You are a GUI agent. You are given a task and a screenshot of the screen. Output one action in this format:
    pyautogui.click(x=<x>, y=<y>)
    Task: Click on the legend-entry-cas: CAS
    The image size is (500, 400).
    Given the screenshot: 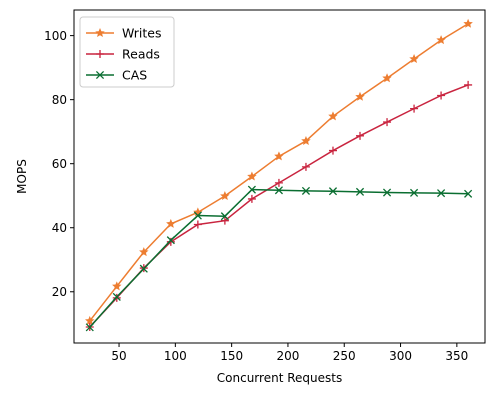 What is the action you would take?
    pyautogui.click(x=116, y=75)
    